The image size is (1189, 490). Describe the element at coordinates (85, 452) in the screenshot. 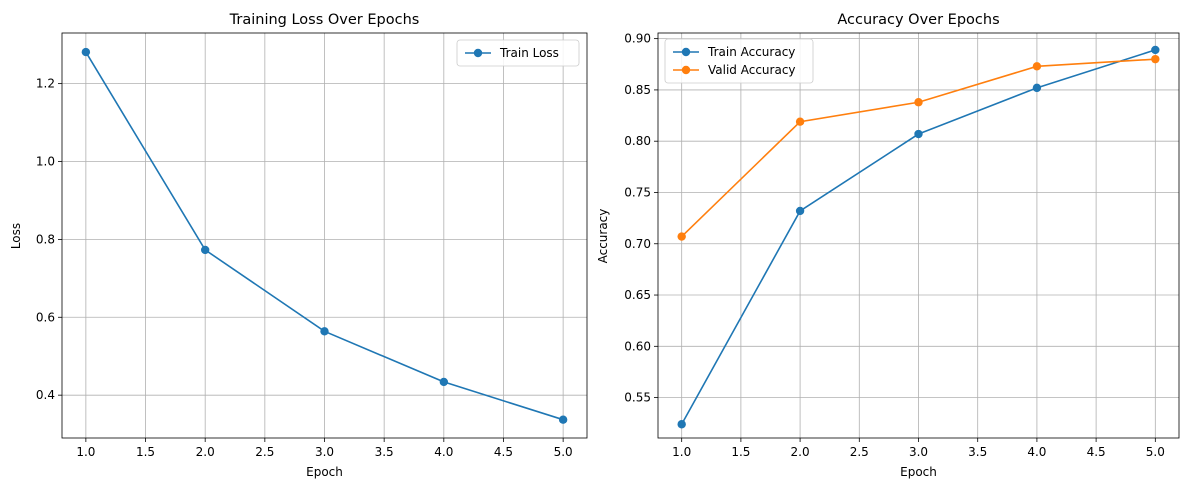

I see `loss-x-tick-label: 1.0` at that location.